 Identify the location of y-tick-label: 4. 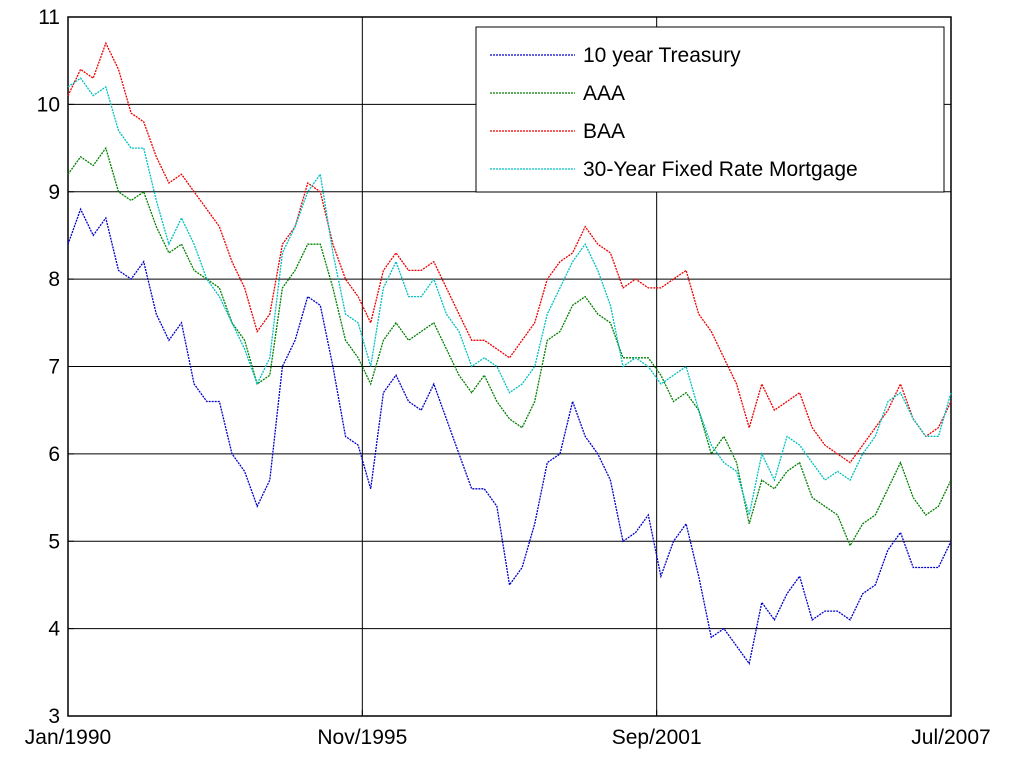
(54, 629).